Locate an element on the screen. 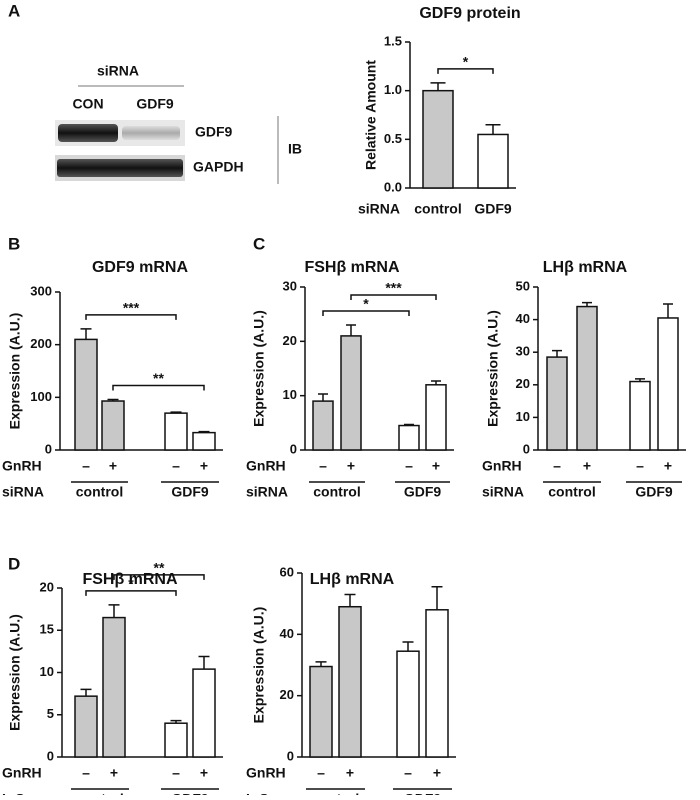  y-tick-label: 15 is located at coordinates (47, 629).